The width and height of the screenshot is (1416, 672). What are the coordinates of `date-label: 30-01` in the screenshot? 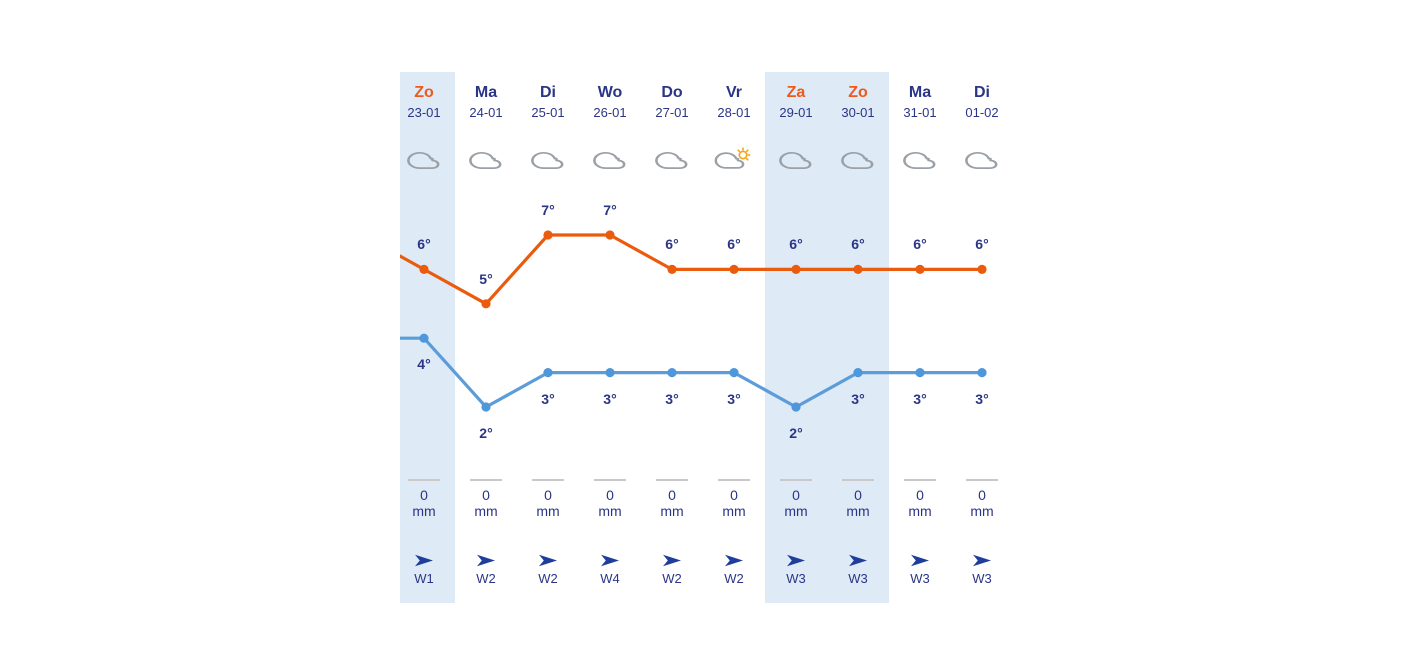 It's located at (858, 112).